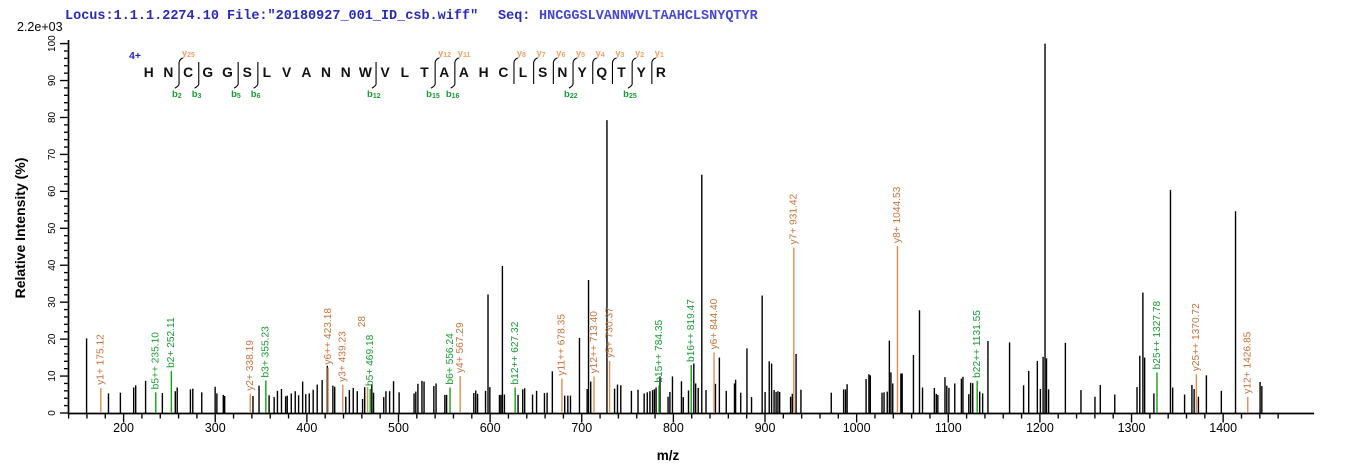  Describe the element at coordinates (398, 428) in the screenshot. I see `x-tick-label: 500` at that location.